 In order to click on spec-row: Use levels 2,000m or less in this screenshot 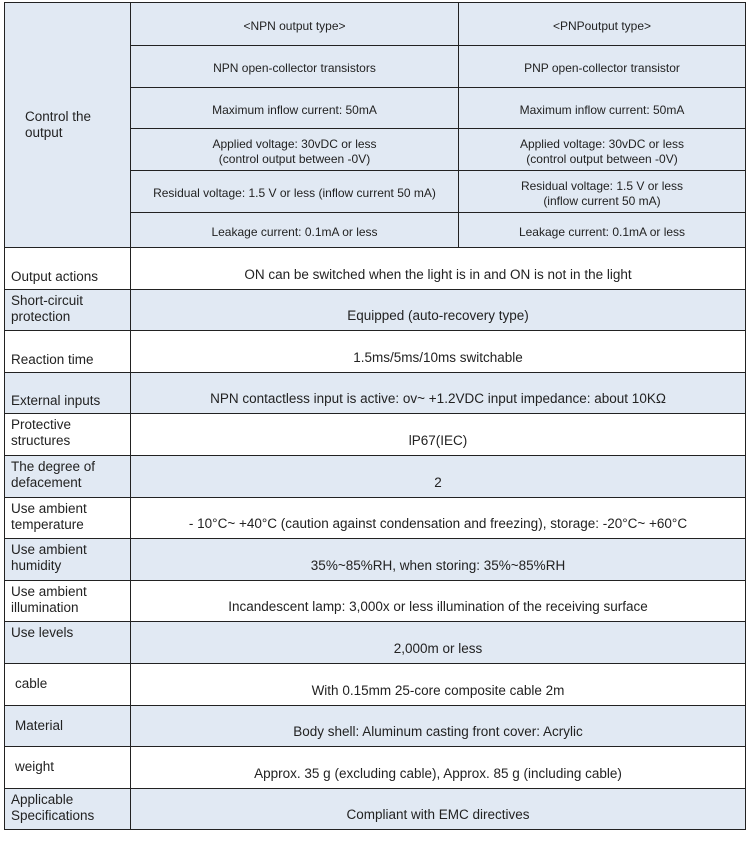, I will do `click(375, 642)`.